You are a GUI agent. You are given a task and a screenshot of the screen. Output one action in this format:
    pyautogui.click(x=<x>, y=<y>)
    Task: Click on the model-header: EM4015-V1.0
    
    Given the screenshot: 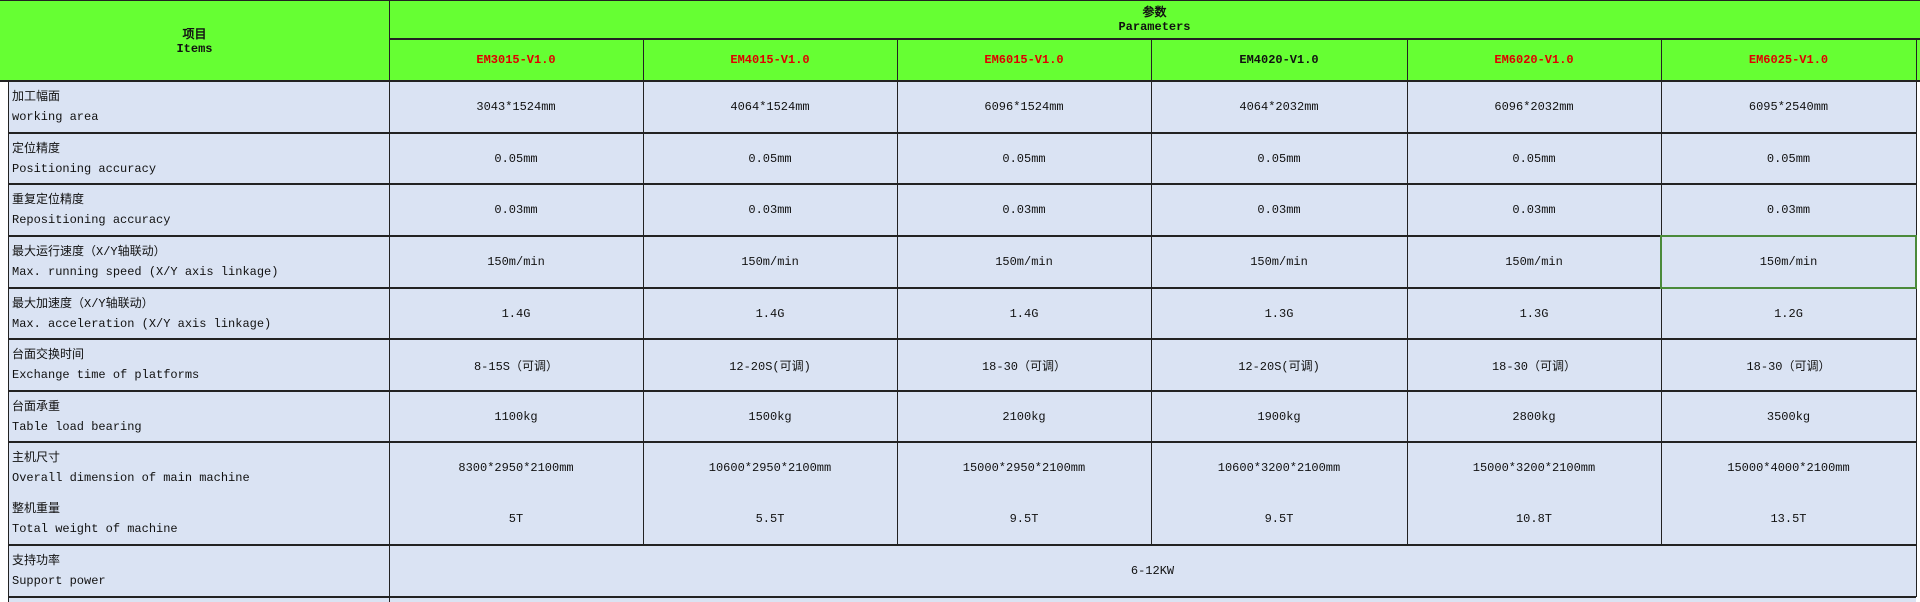 What is the action you would take?
    pyautogui.click(x=770, y=60)
    